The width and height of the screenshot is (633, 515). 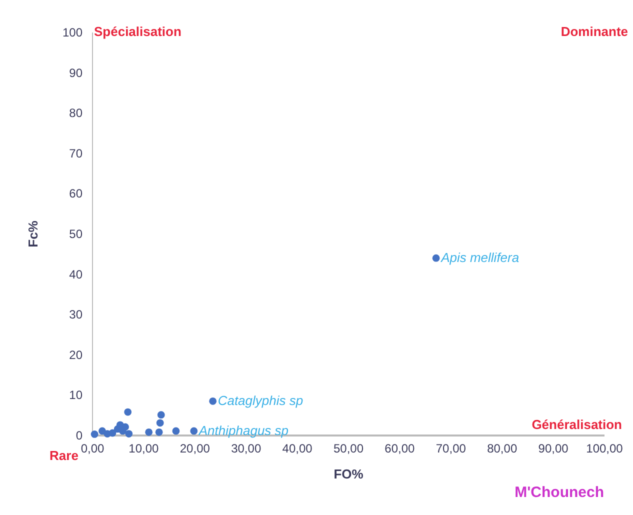 What do you see at coordinates (76, 113) in the screenshot?
I see `y-tick-label: 80` at bounding box center [76, 113].